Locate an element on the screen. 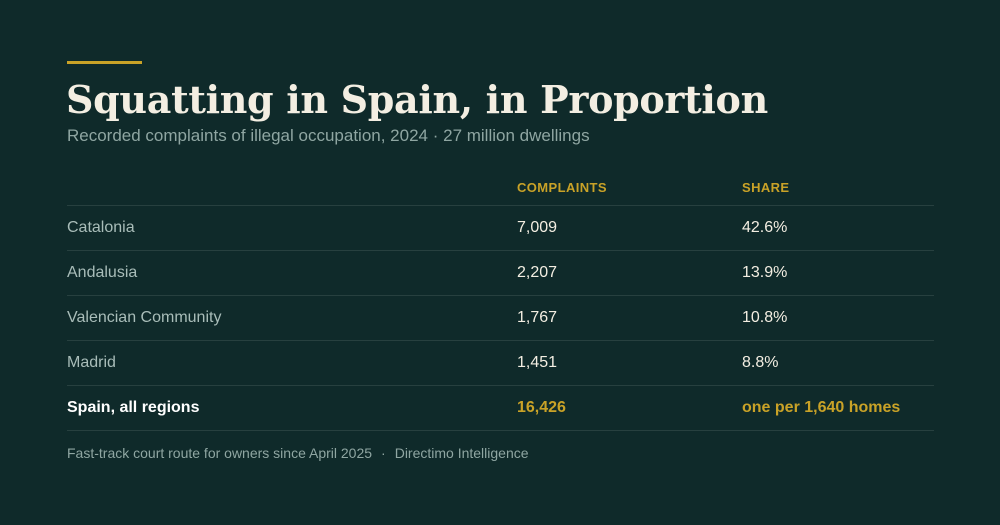 Image resolution: width=1000 pixels, height=525 pixels. region-cell: Catalonia is located at coordinates (101, 227).